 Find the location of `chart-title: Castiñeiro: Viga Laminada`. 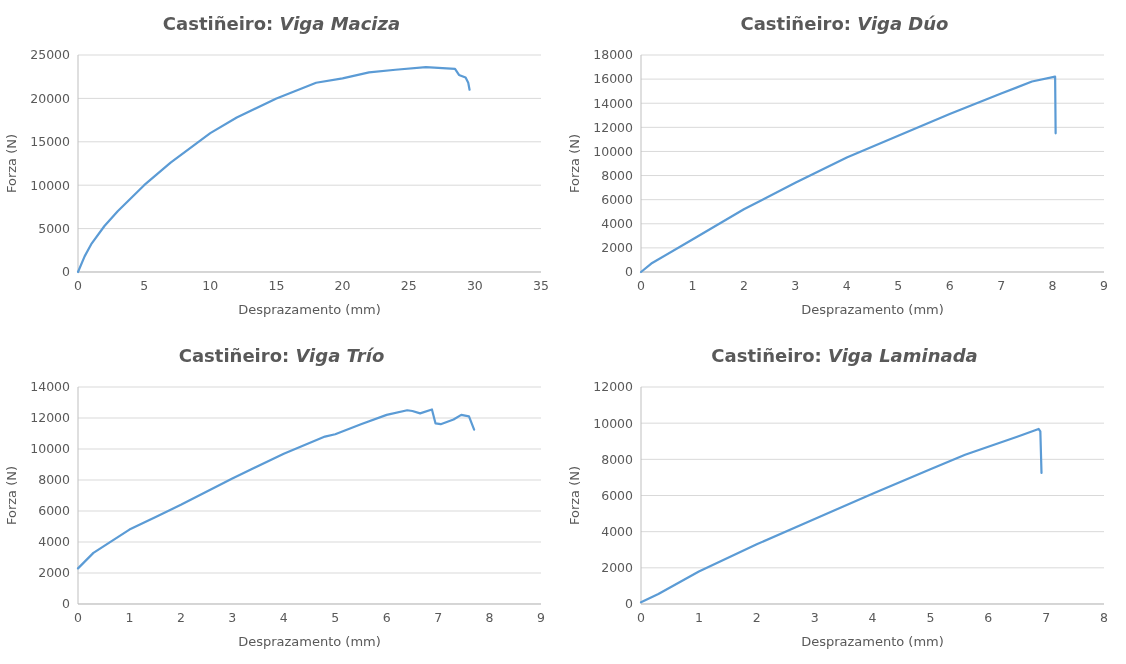

chart-title: Castiñeiro: Viga Laminada is located at coordinates (844, 355).